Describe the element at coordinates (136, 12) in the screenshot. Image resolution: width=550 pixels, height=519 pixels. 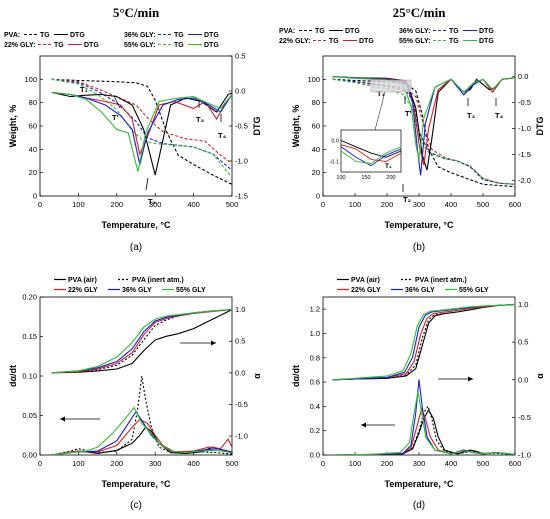
I see `chart-title: 5°C/min` at that location.